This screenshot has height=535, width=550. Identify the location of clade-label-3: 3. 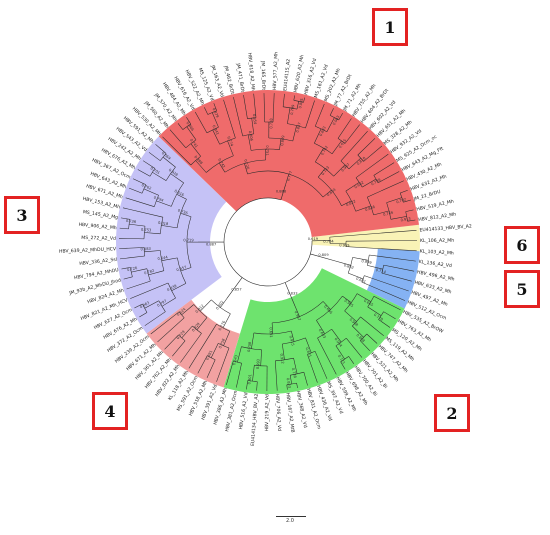
(22, 215).